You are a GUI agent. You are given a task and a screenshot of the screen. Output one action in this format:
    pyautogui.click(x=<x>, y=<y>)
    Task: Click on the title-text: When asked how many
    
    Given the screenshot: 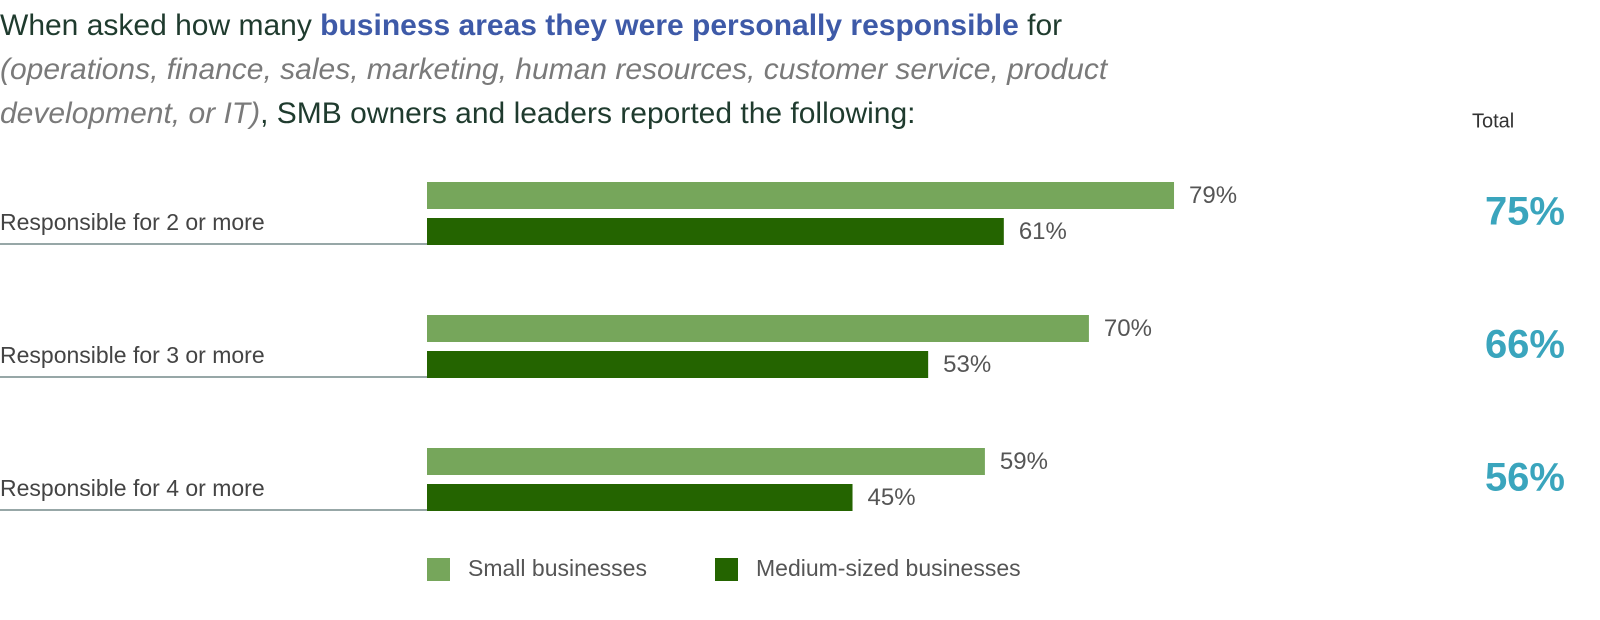 What is the action you would take?
    pyautogui.click(x=160, y=25)
    